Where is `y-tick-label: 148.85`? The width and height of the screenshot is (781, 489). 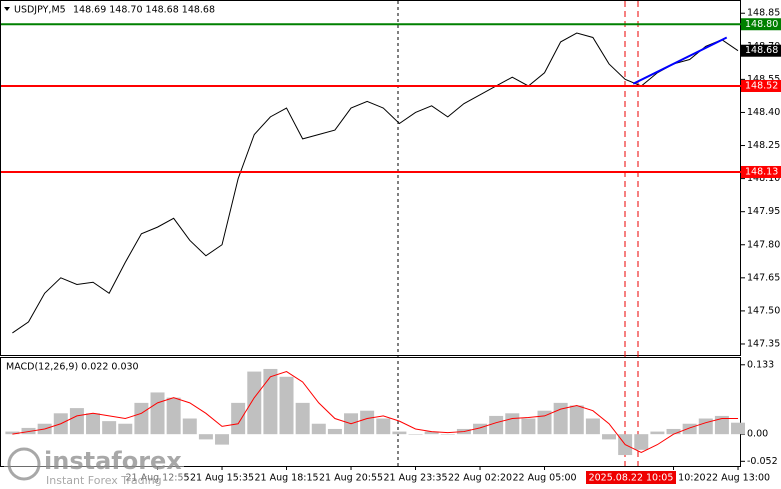 y-tick-label: 148.85 is located at coordinates (763, 13).